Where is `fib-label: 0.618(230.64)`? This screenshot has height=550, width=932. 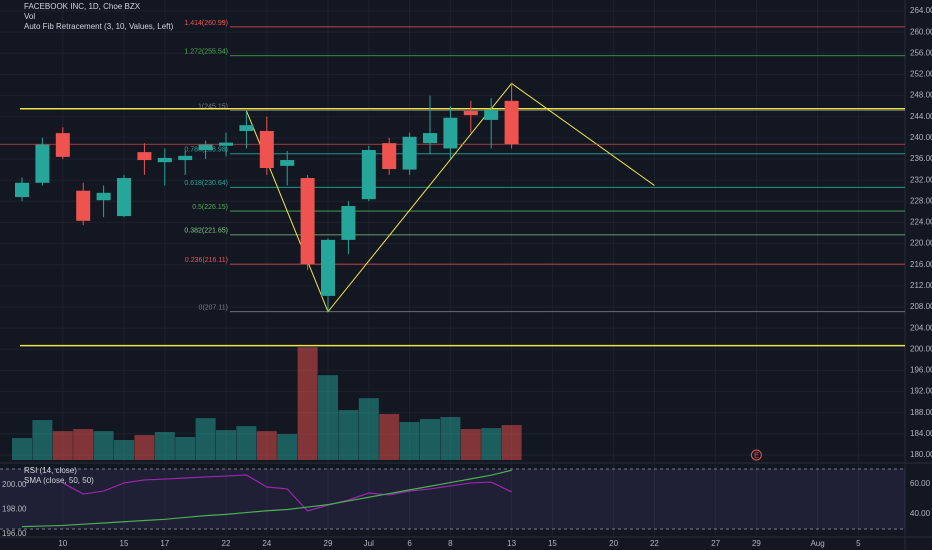
fib-label: 0.618(230.64) is located at coordinates (206, 183).